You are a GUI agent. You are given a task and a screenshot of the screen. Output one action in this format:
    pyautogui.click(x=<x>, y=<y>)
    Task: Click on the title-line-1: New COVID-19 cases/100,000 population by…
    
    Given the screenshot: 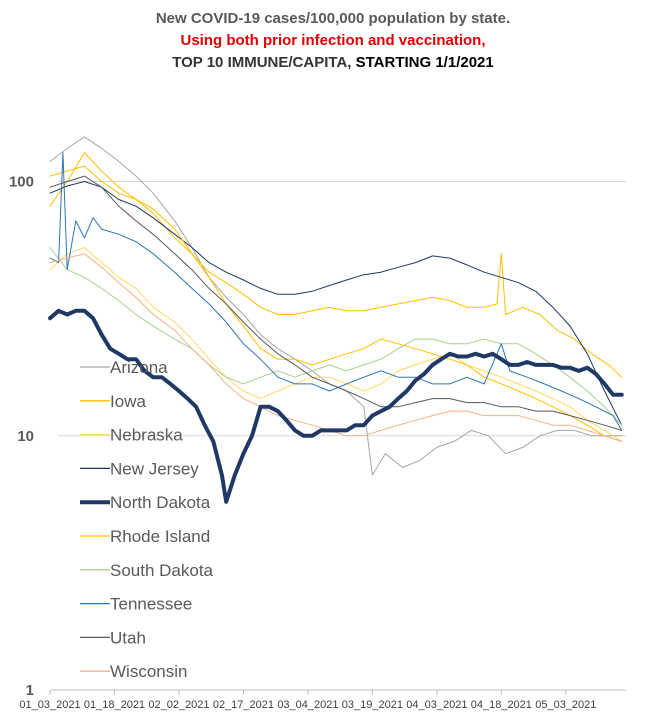 What is the action you would take?
    pyautogui.click(x=333, y=18)
    